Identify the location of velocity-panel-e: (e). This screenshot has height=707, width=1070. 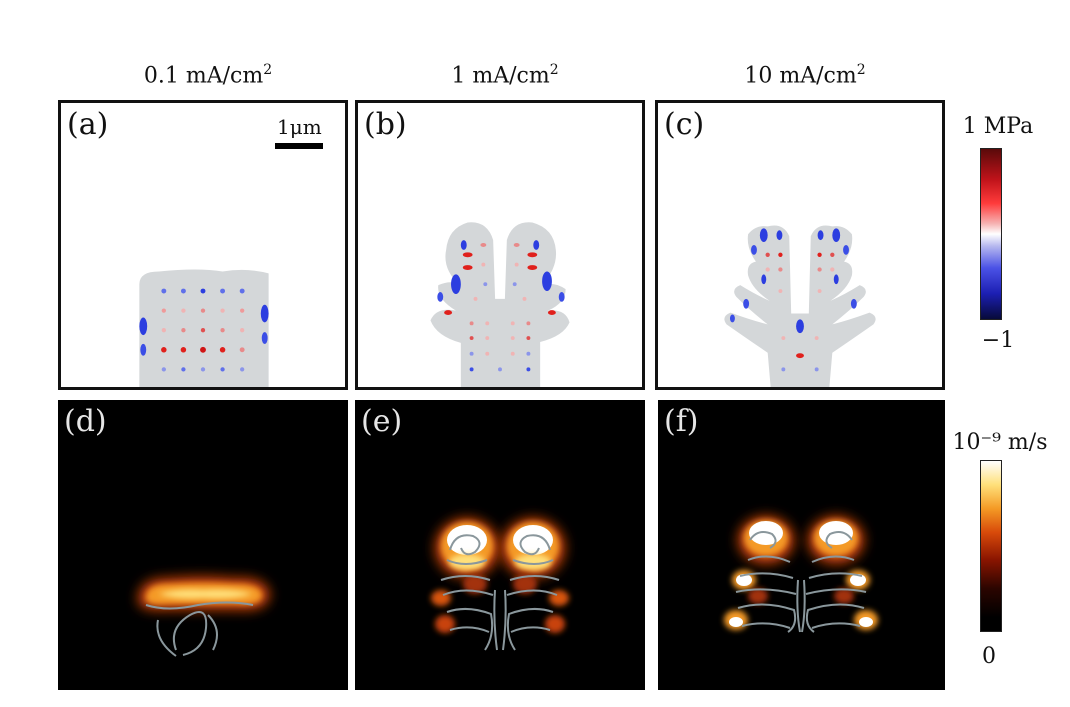
(500, 545).